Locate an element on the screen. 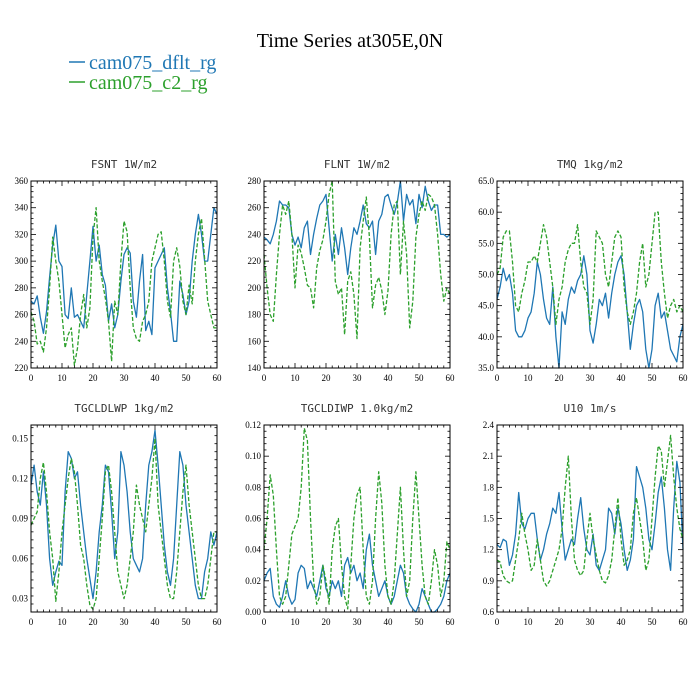  y-tick-label: 45.0 is located at coordinates (486, 306).